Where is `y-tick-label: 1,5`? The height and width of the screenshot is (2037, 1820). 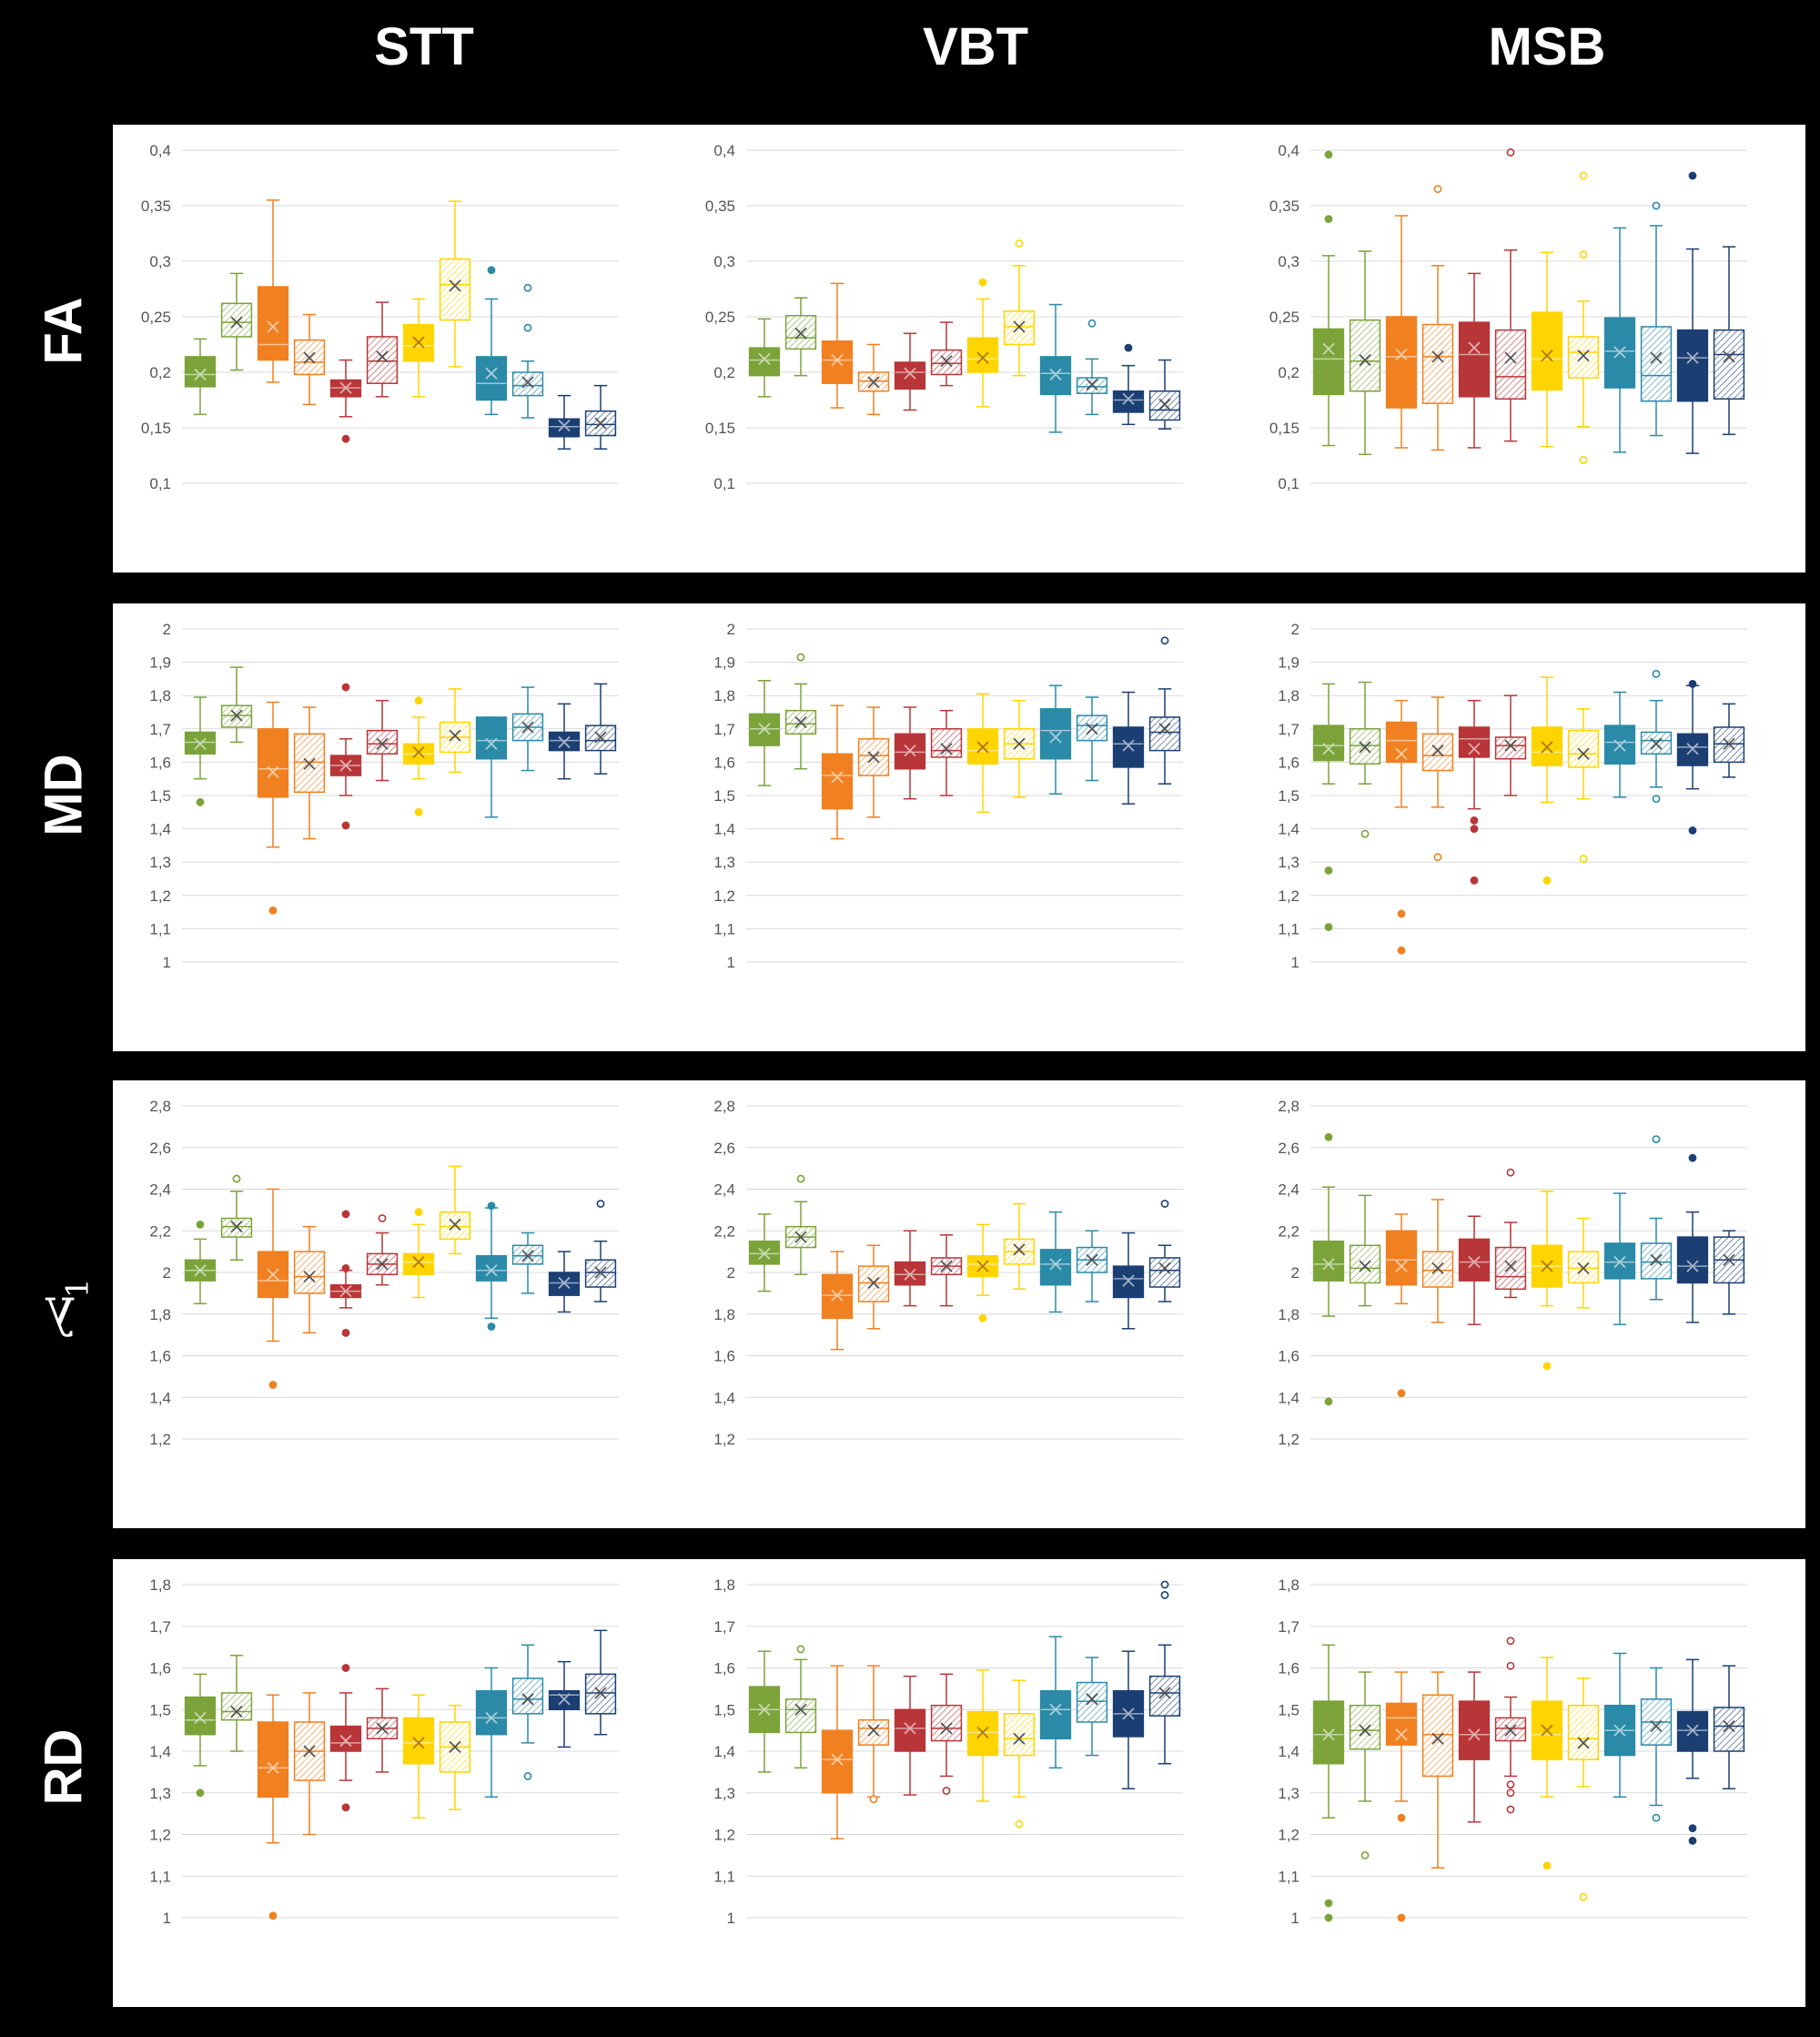 y-tick-label: 1,5 is located at coordinates (724, 1710).